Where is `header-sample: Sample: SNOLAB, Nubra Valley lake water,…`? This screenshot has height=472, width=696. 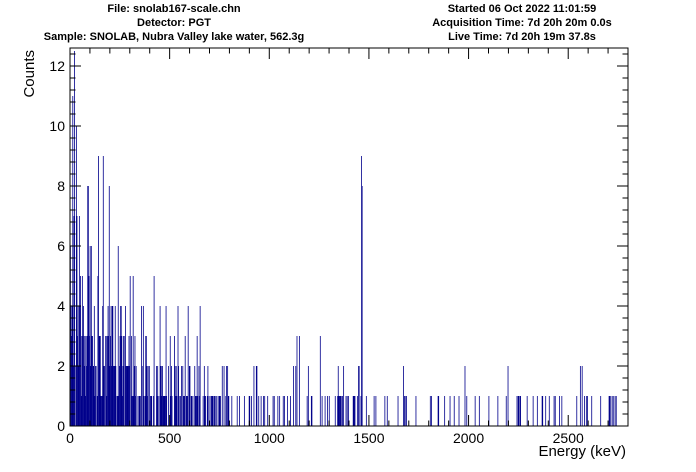 header-sample: Sample: SNOLAB, Nubra Valley lake water,… is located at coordinates (174, 37).